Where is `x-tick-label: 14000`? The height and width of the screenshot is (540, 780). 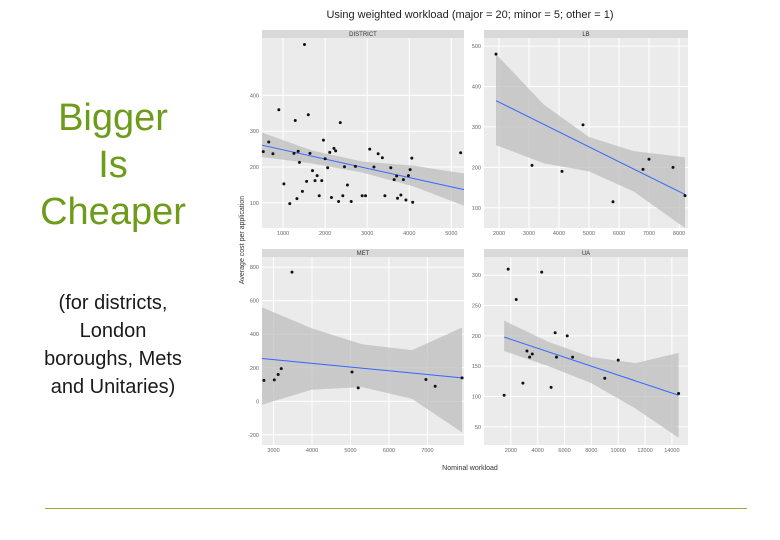 x-tick-label: 14000 is located at coordinates (671, 451).